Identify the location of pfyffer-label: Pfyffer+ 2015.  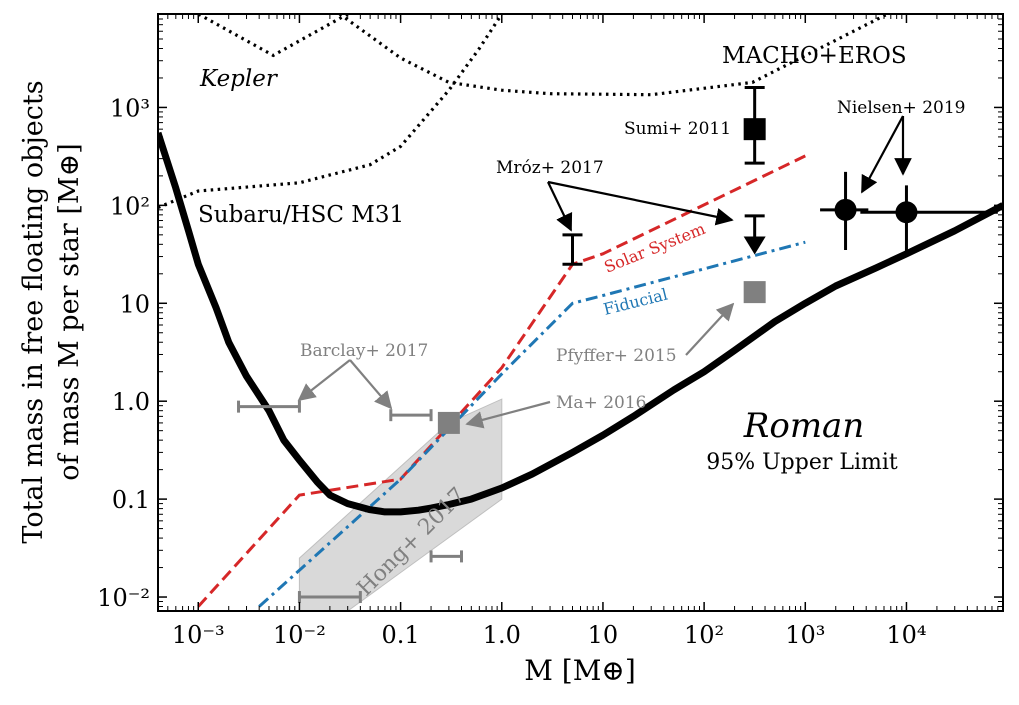
(616, 356).